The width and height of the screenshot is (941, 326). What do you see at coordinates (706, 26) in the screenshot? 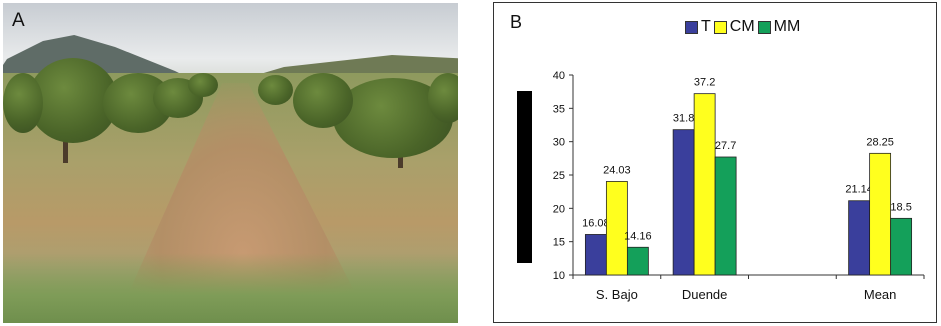
I see `legend-label-t: T` at bounding box center [706, 26].